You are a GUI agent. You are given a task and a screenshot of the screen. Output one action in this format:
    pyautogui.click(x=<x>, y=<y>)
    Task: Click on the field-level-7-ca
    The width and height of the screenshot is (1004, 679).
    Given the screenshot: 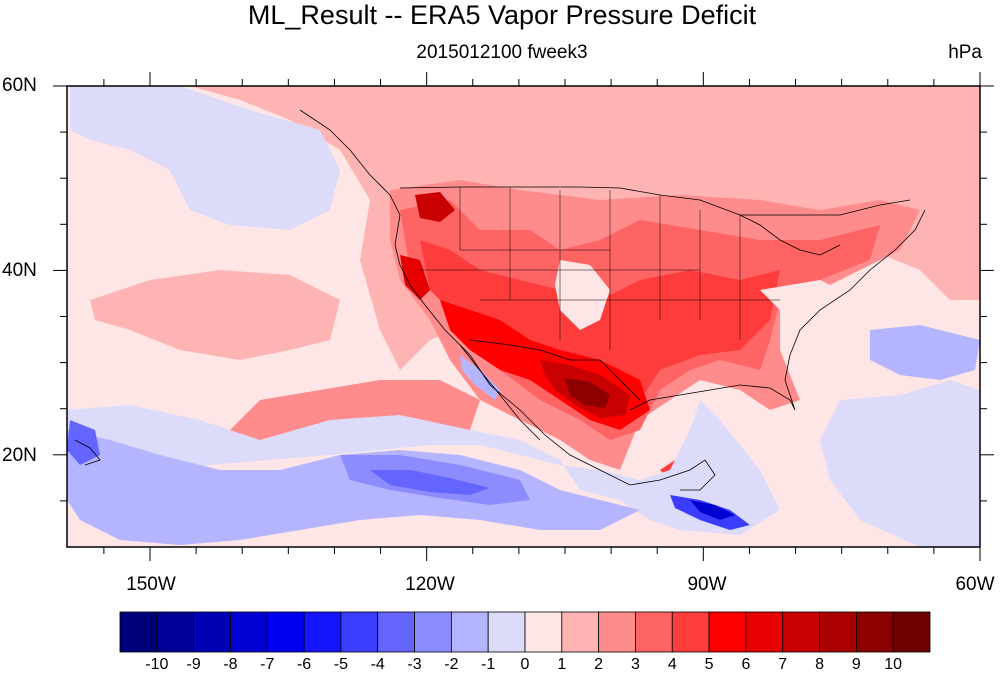 What is the action you would take?
    pyautogui.click(x=415, y=277)
    